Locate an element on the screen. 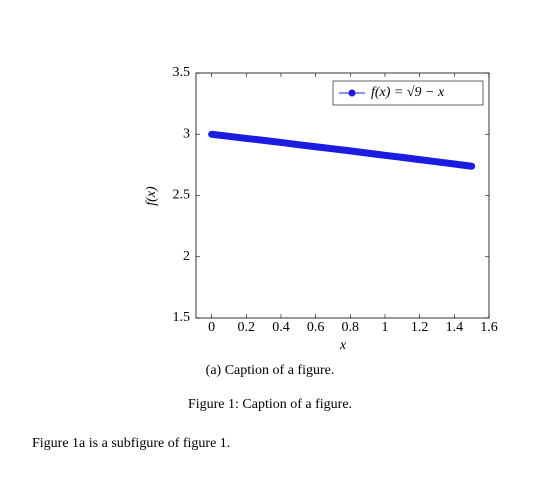  subcaption: (a) Caption of a figure. is located at coordinates (270, 370).